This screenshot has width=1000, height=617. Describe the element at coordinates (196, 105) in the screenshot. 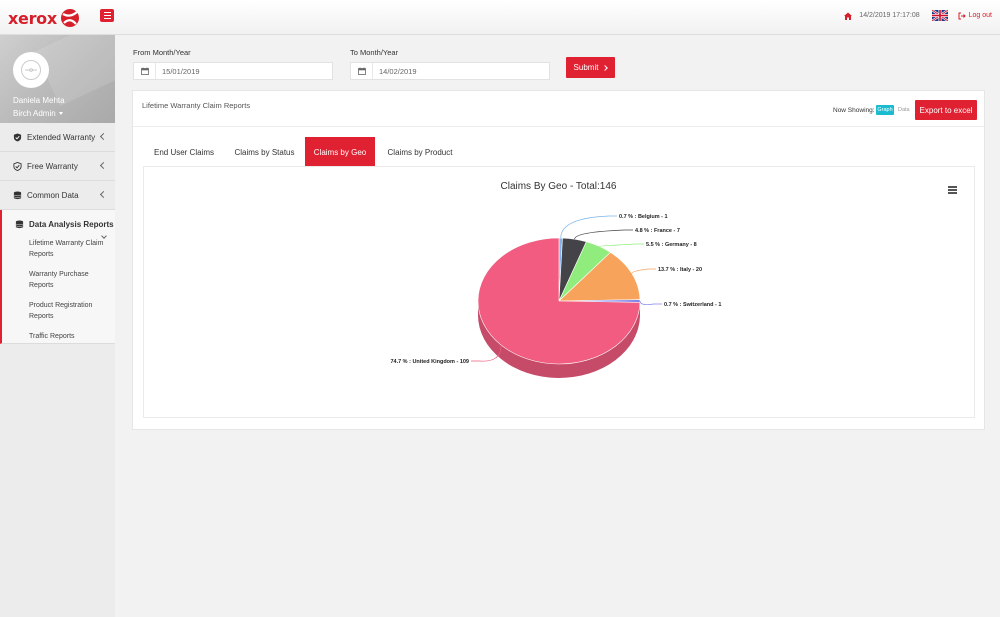

I see `panel-title: Lifetime Warranty Claim Reports` at that location.